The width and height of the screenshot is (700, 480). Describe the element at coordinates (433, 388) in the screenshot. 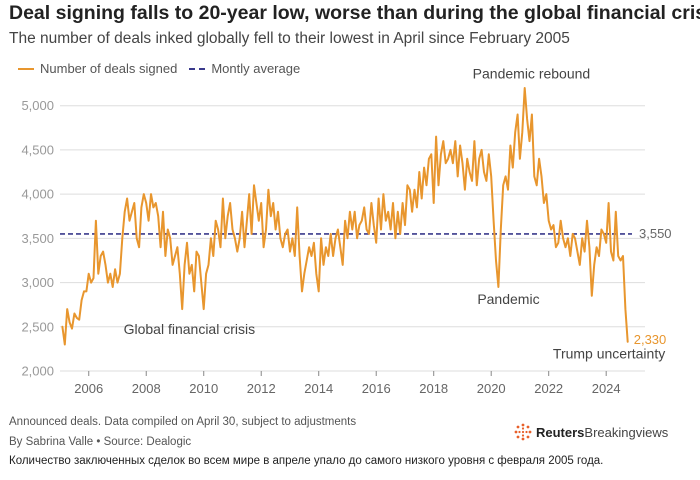

I see `x-tick-label: 2018` at that location.